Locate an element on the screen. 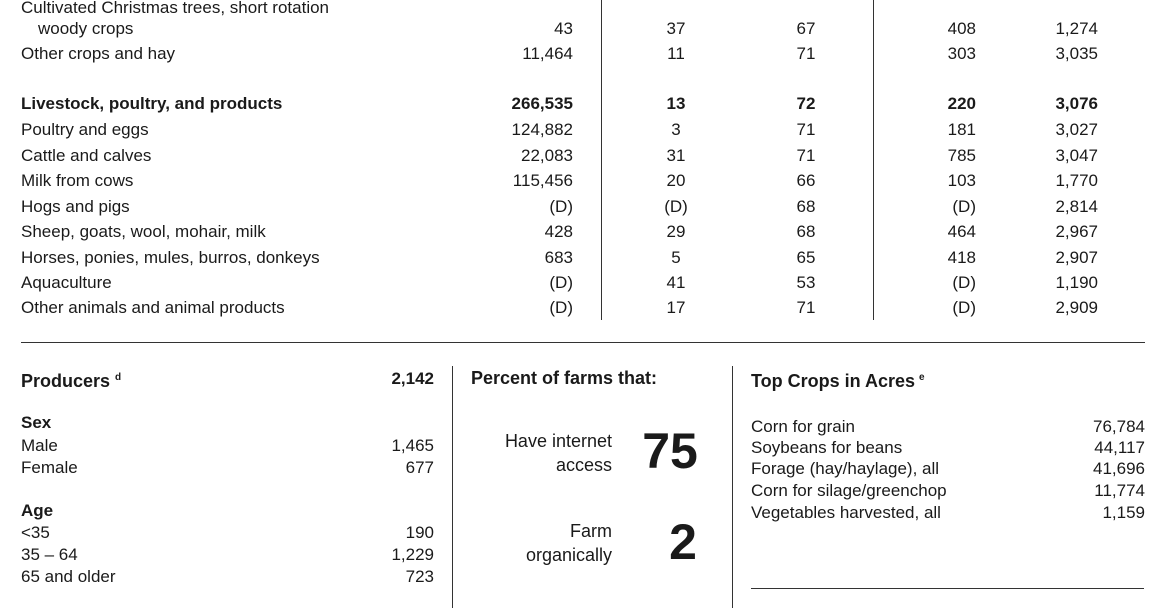  farms-value: 20 is located at coordinates (676, 180).